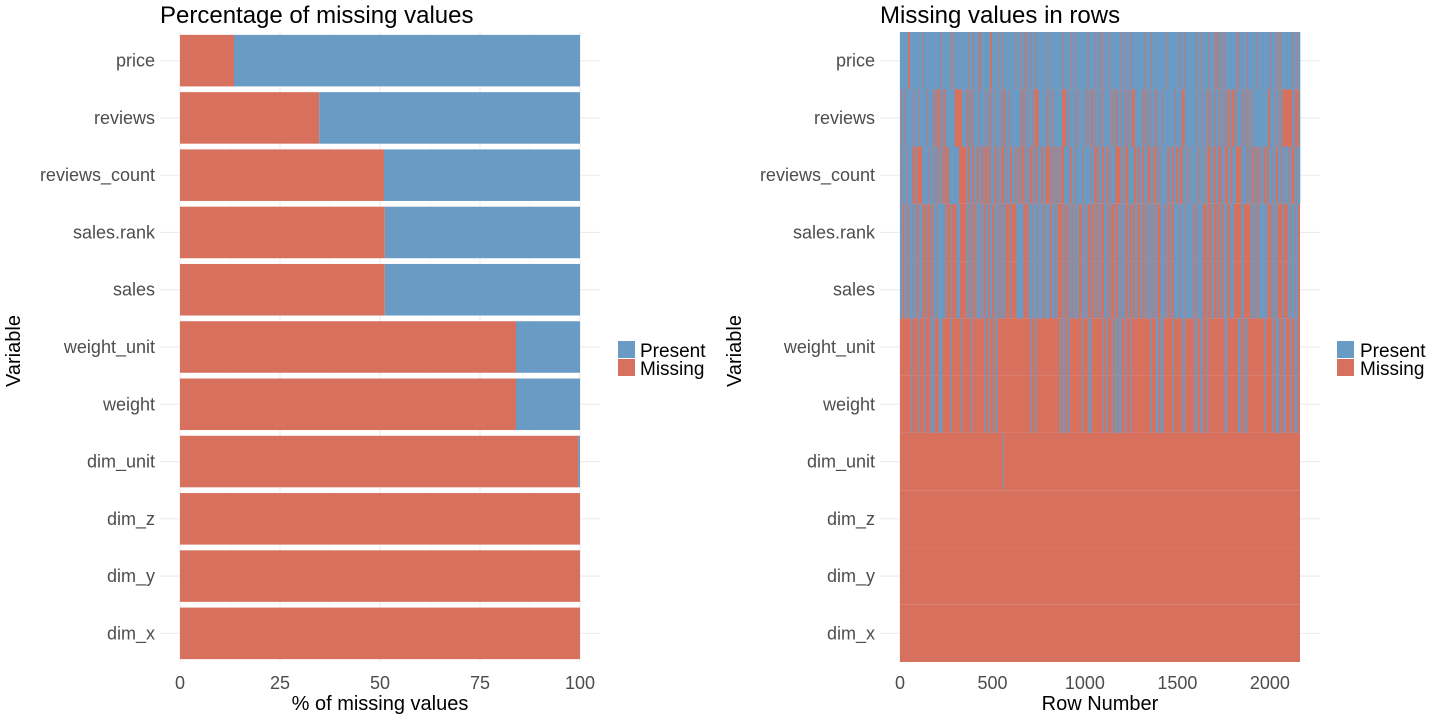 This screenshot has width=1440, height=720. What do you see at coordinates (848, 404) in the screenshot?
I see `right-y-tick-weight: weight` at bounding box center [848, 404].